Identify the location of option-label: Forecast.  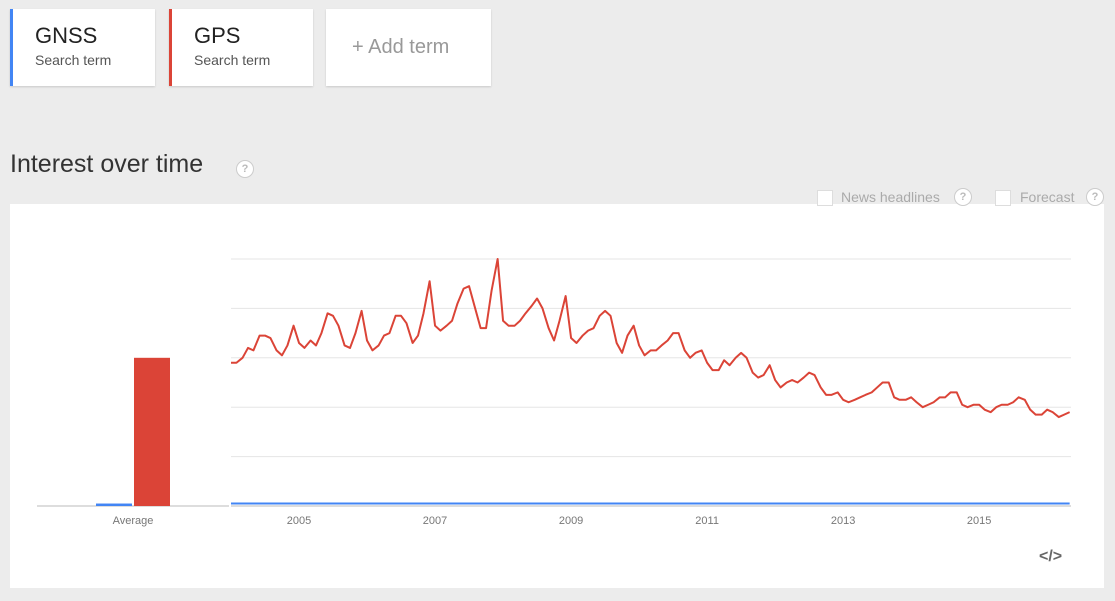
(1047, 197).